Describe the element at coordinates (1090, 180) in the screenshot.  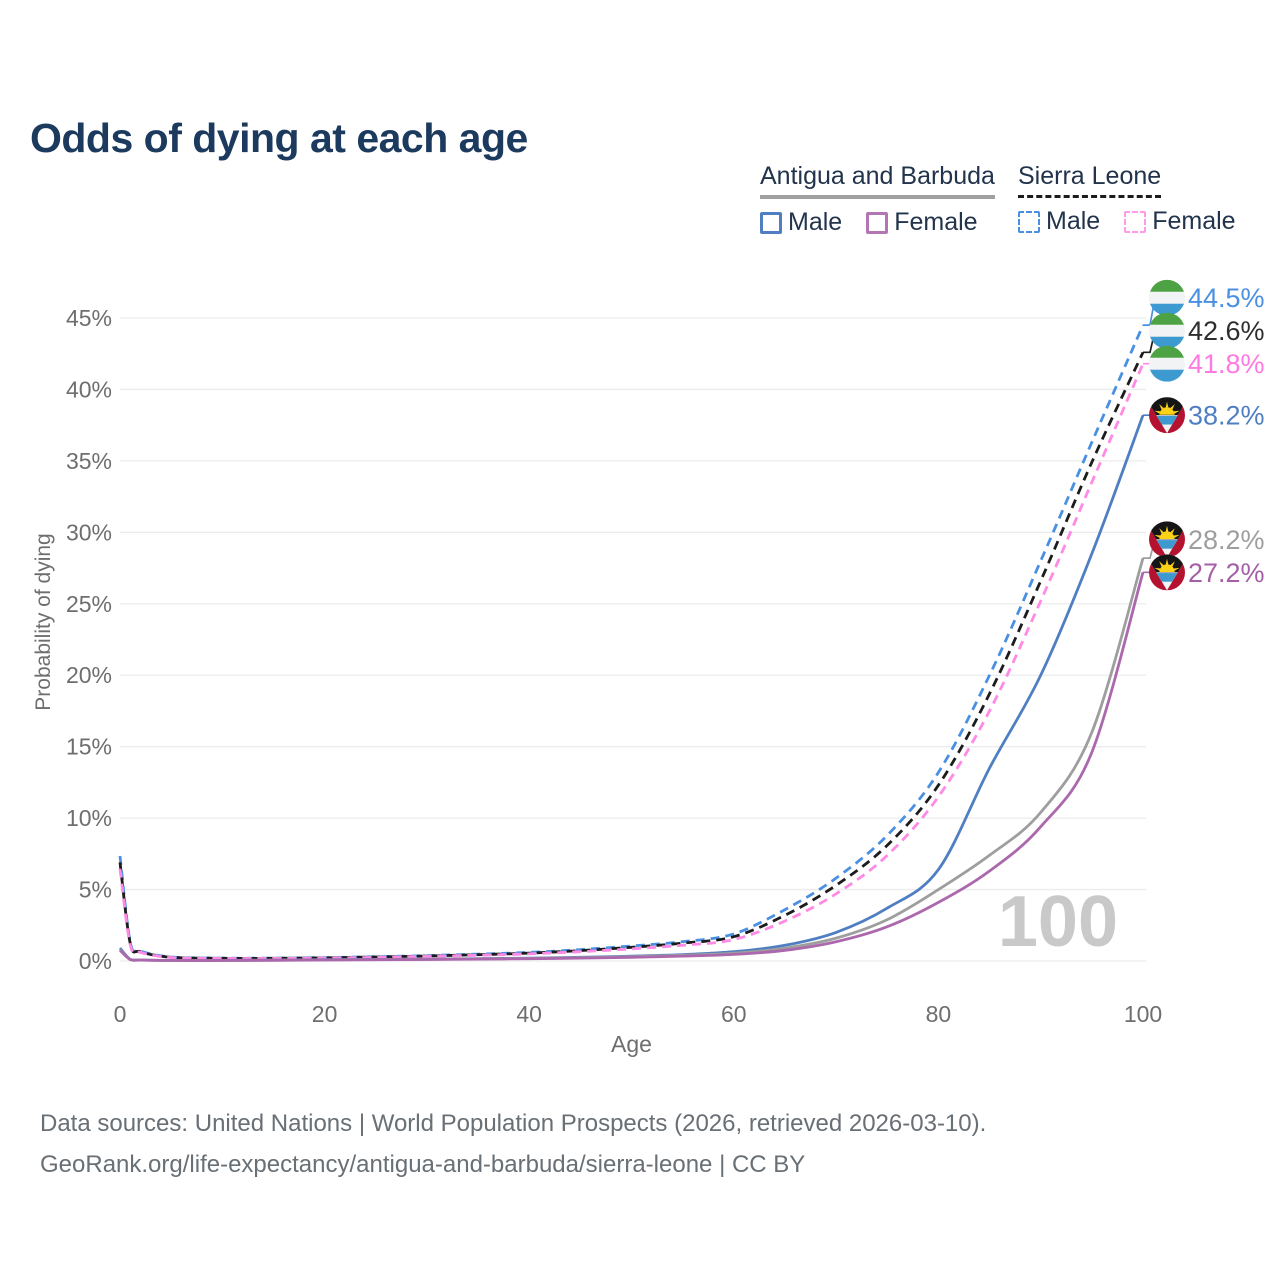
I see `legend-country-sierra-leone: Sierra Leone` at that location.